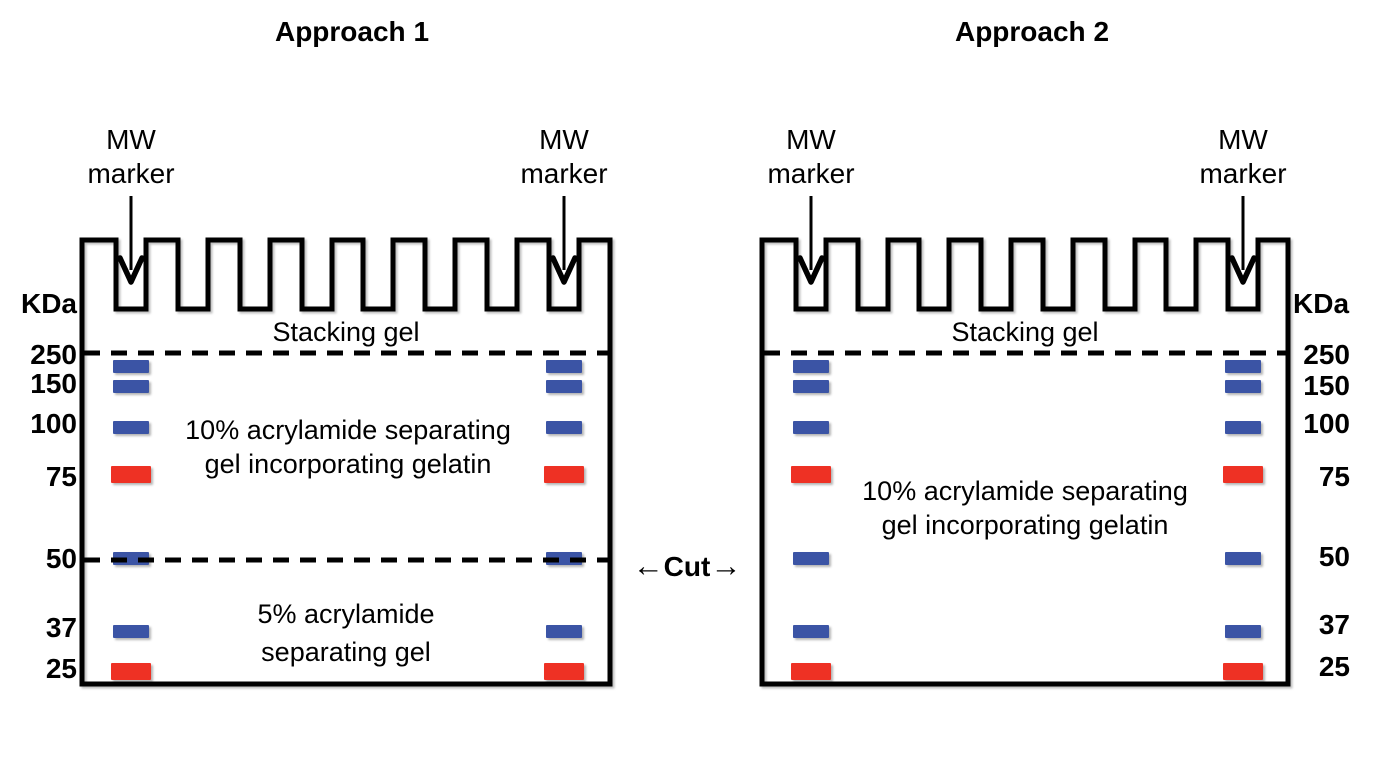 The image size is (1375, 766). What do you see at coordinates (687, 240) in the screenshot?
I see `mw-marker-arrows` at bounding box center [687, 240].